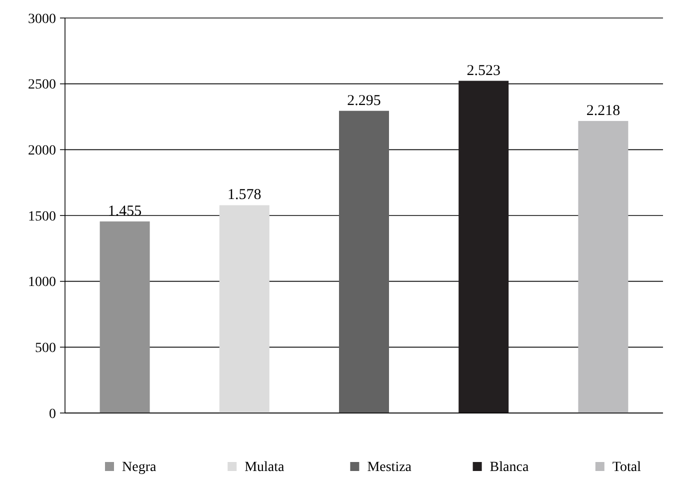  What do you see at coordinates (603, 110) in the screenshot?
I see `data-label: 2.218` at bounding box center [603, 110].